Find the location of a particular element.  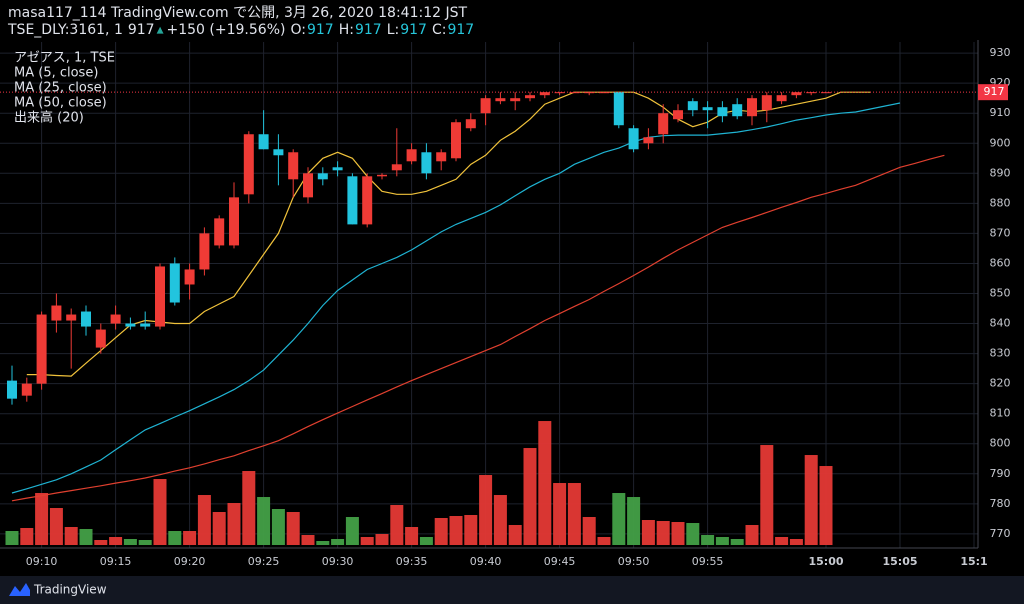

y-tick-label: 860 is located at coordinates (1000, 262).